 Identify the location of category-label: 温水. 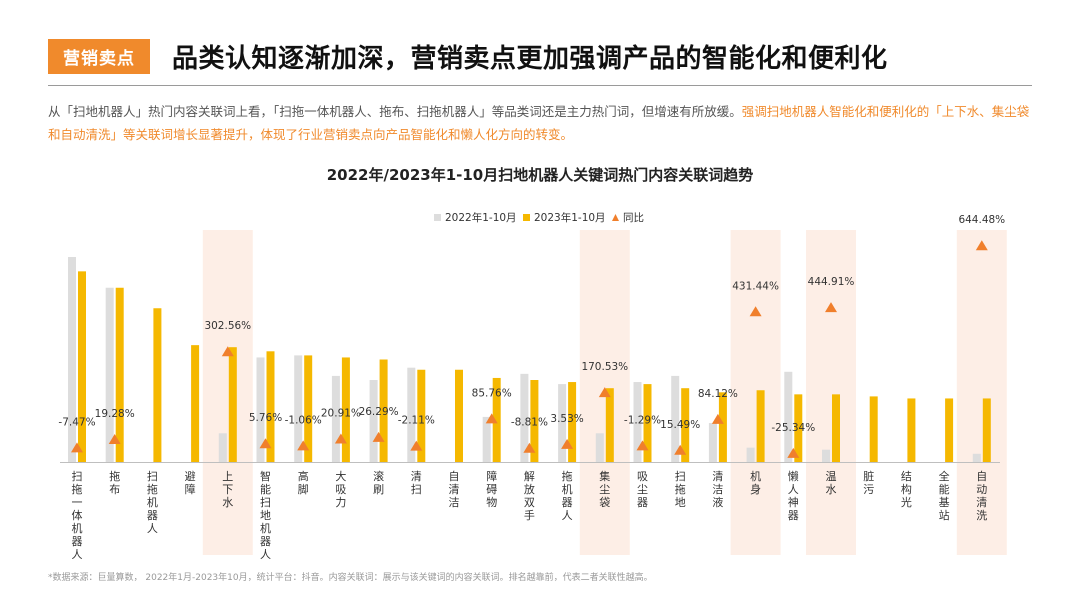
(831, 483).